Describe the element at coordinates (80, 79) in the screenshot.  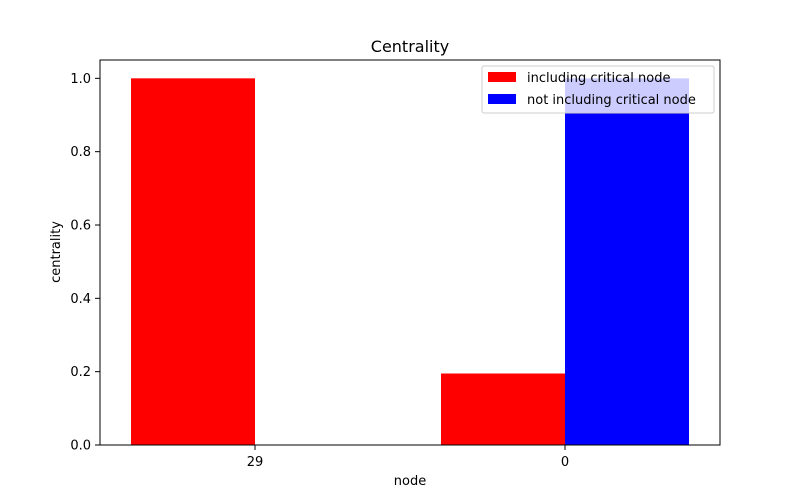
I see `y-tick-label: 1.0` at that location.